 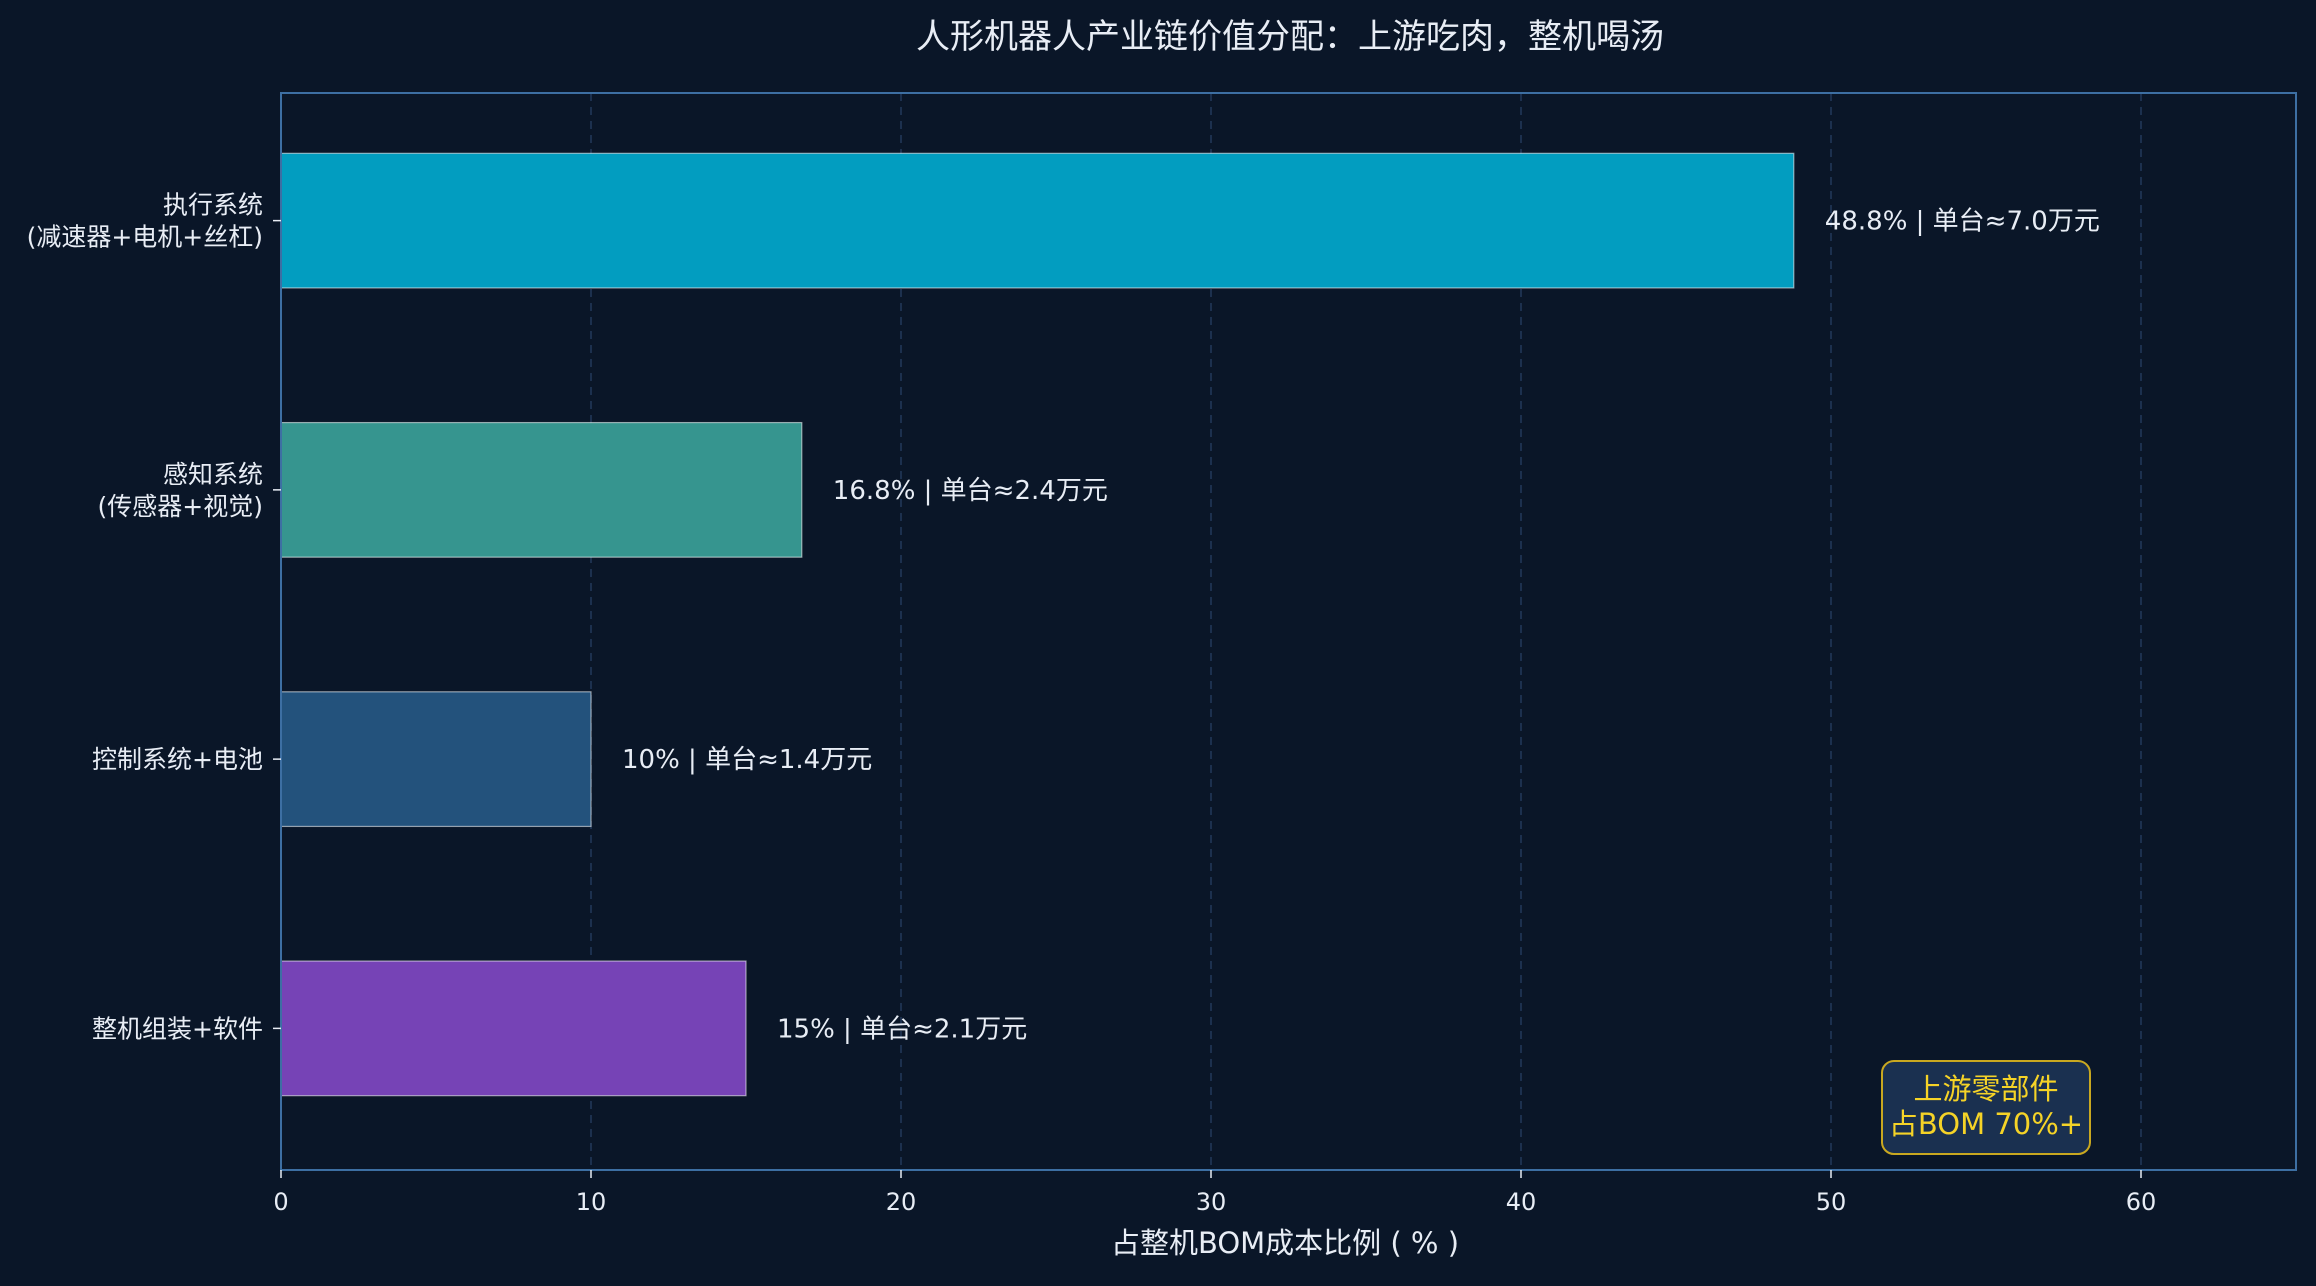 I want to click on annotation-line-2: 占BOM 70%+, so click(x=1986, y=1124).